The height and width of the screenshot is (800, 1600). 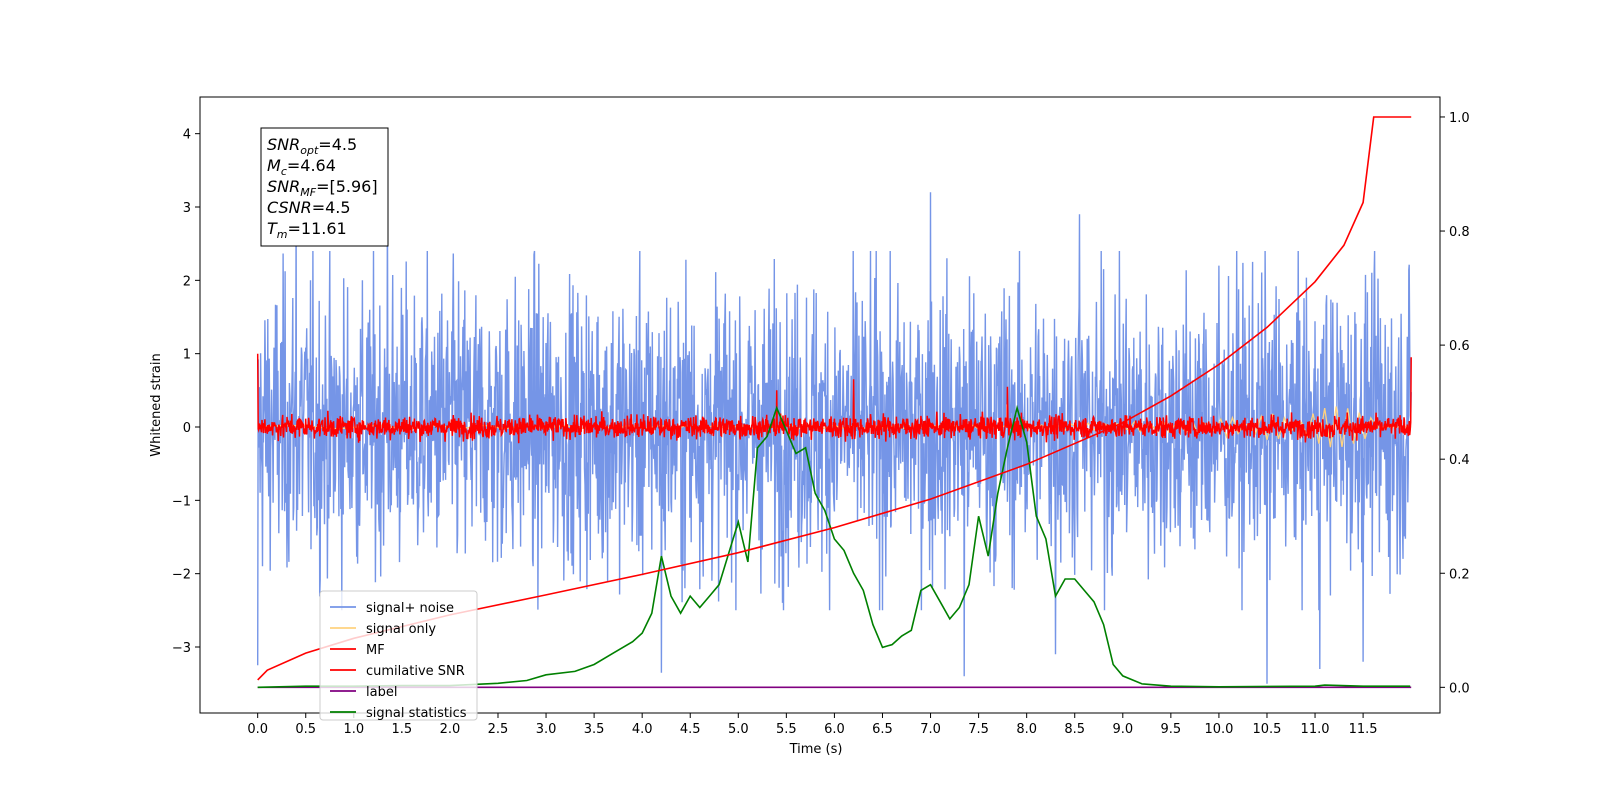 What do you see at coordinates (375, 650) in the screenshot?
I see `legend-label: MF` at bounding box center [375, 650].